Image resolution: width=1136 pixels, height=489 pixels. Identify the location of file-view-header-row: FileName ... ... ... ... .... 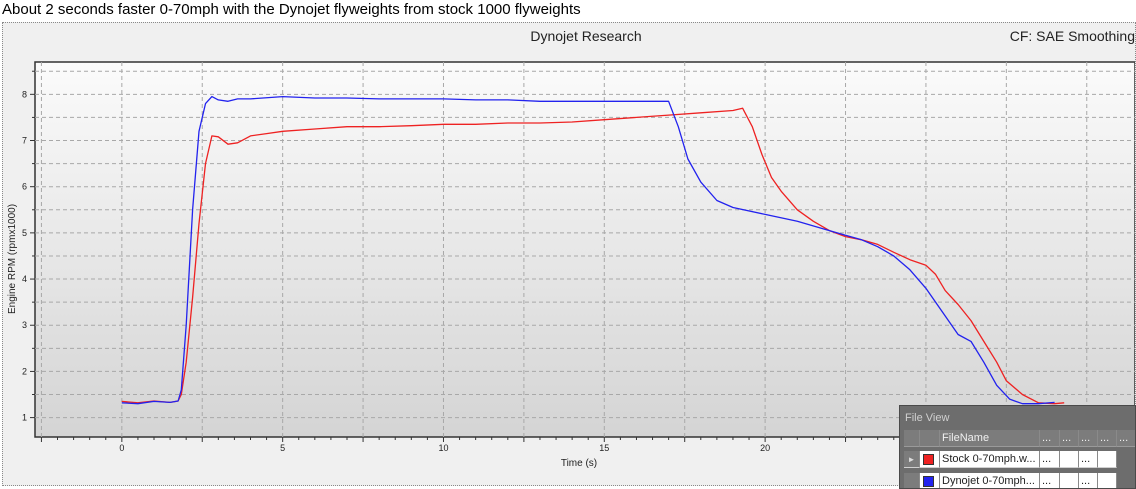
(1019, 438).